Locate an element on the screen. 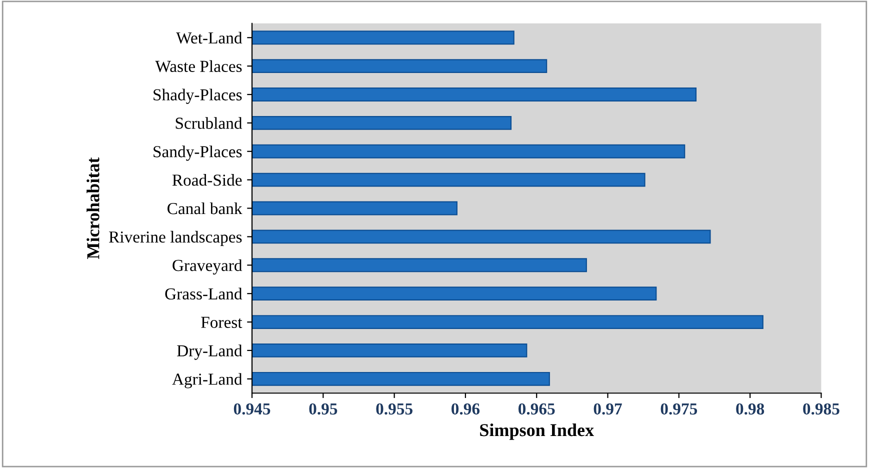 The width and height of the screenshot is (869, 468). x-tick-label: 0.945 is located at coordinates (252, 409).